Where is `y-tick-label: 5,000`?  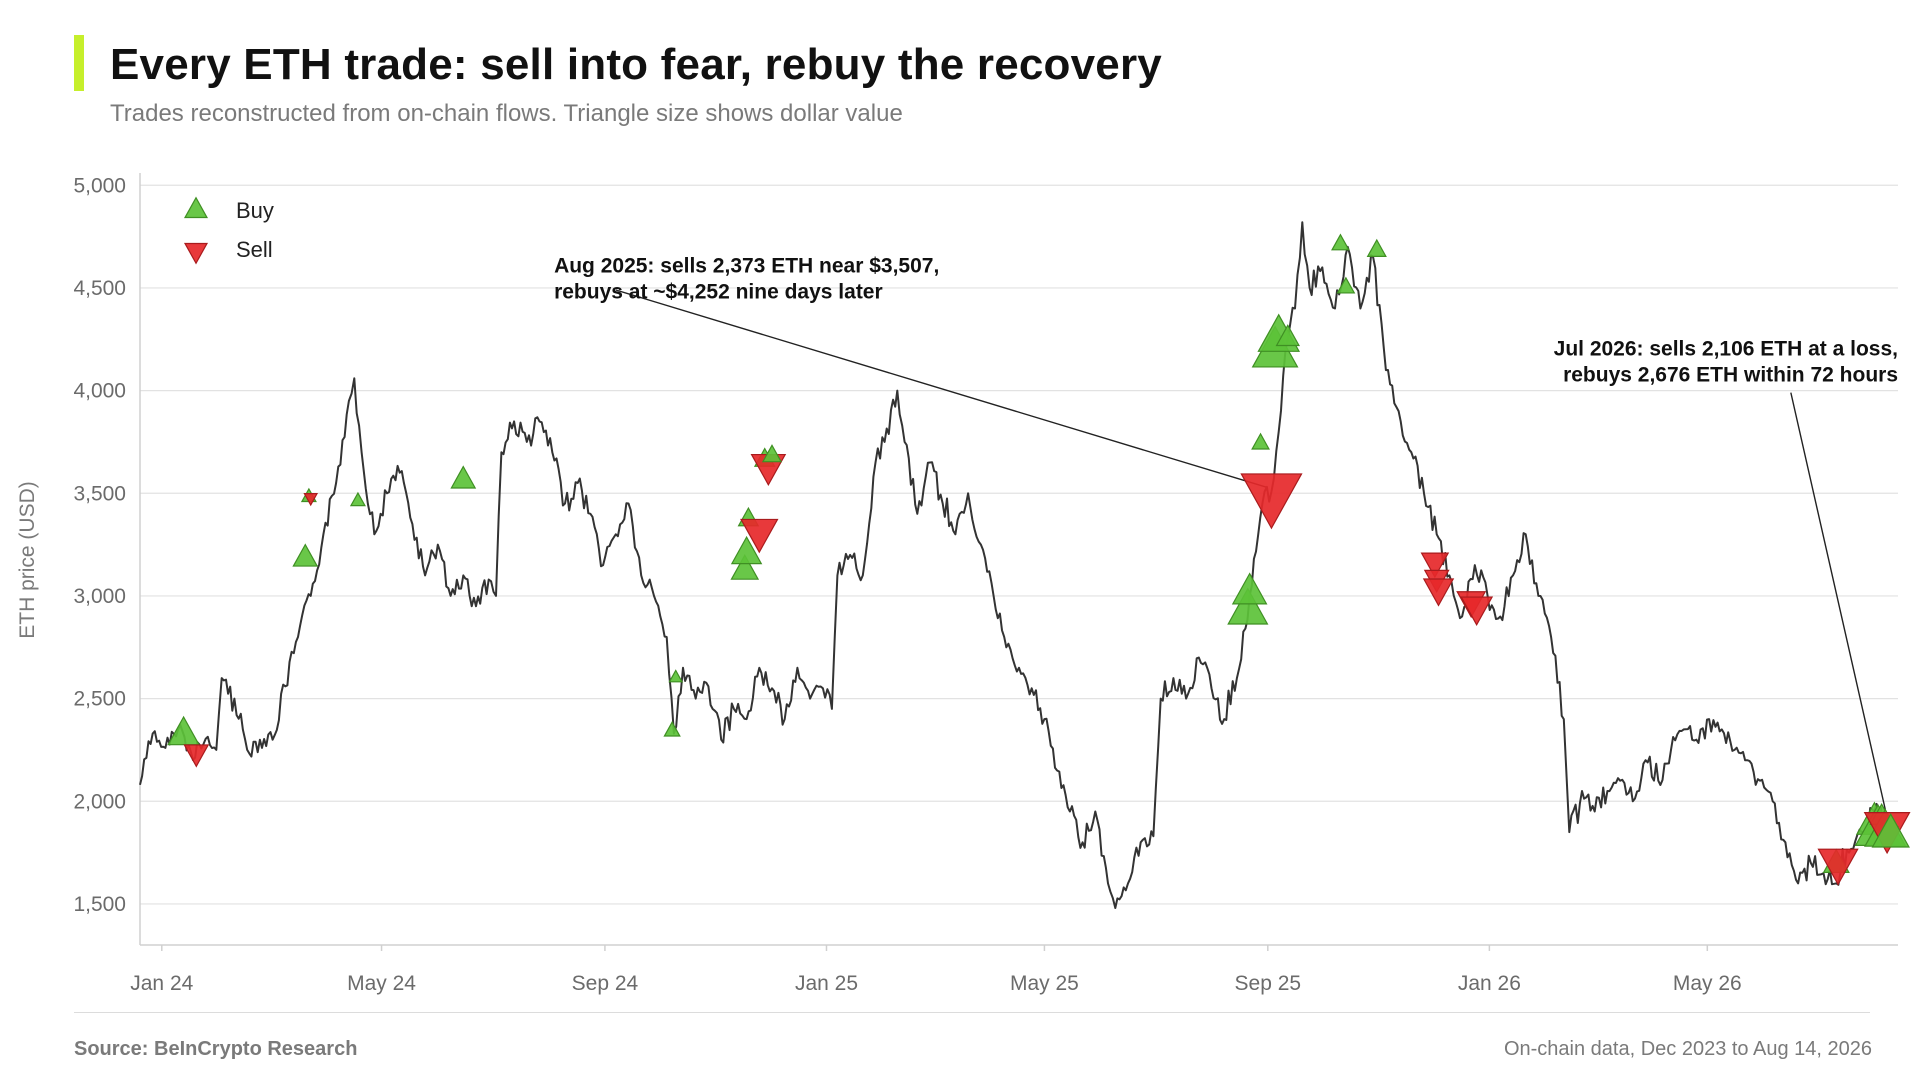
y-tick-label: 5,000 is located at coordinates (99, 185).